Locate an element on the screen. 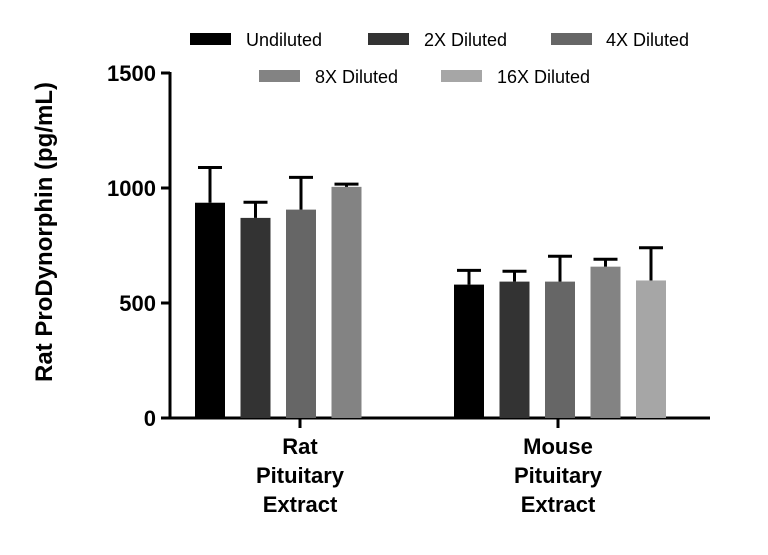 This screenshot has width=768, height=555. legend-item-16x-diluted: 16X Diluted is located at coordinates (515, 77).